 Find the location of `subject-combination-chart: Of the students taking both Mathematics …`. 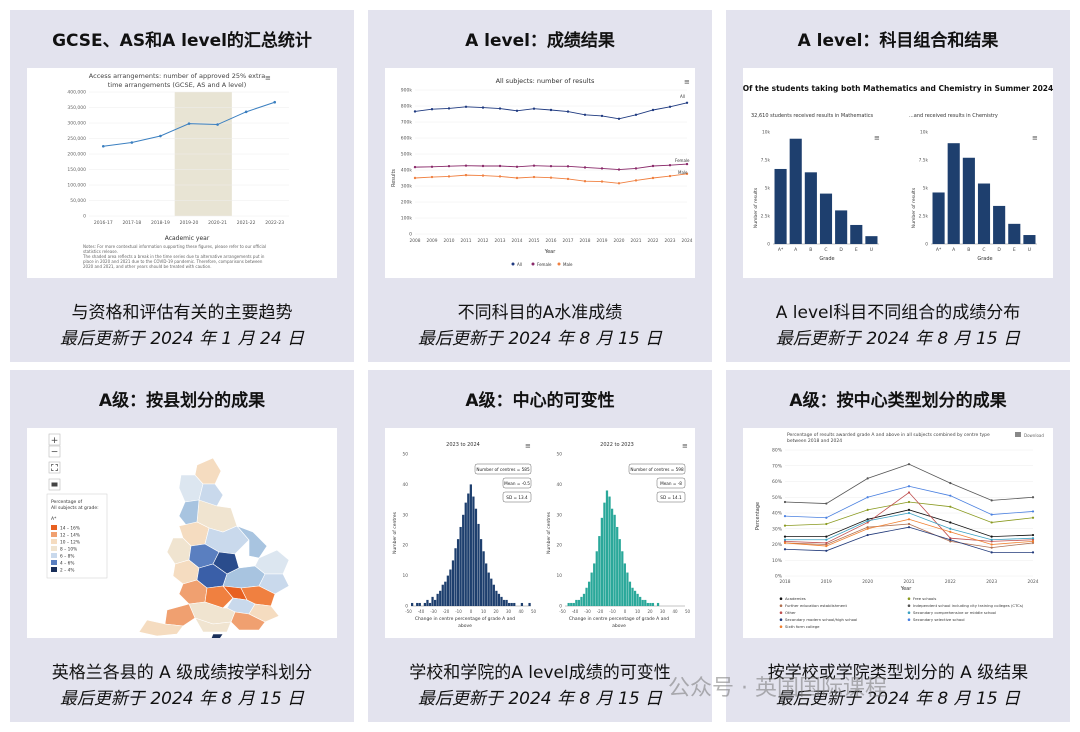

subject-combination-chart: Of the students taking both Mathematics … is located at coordinates (898, 173).